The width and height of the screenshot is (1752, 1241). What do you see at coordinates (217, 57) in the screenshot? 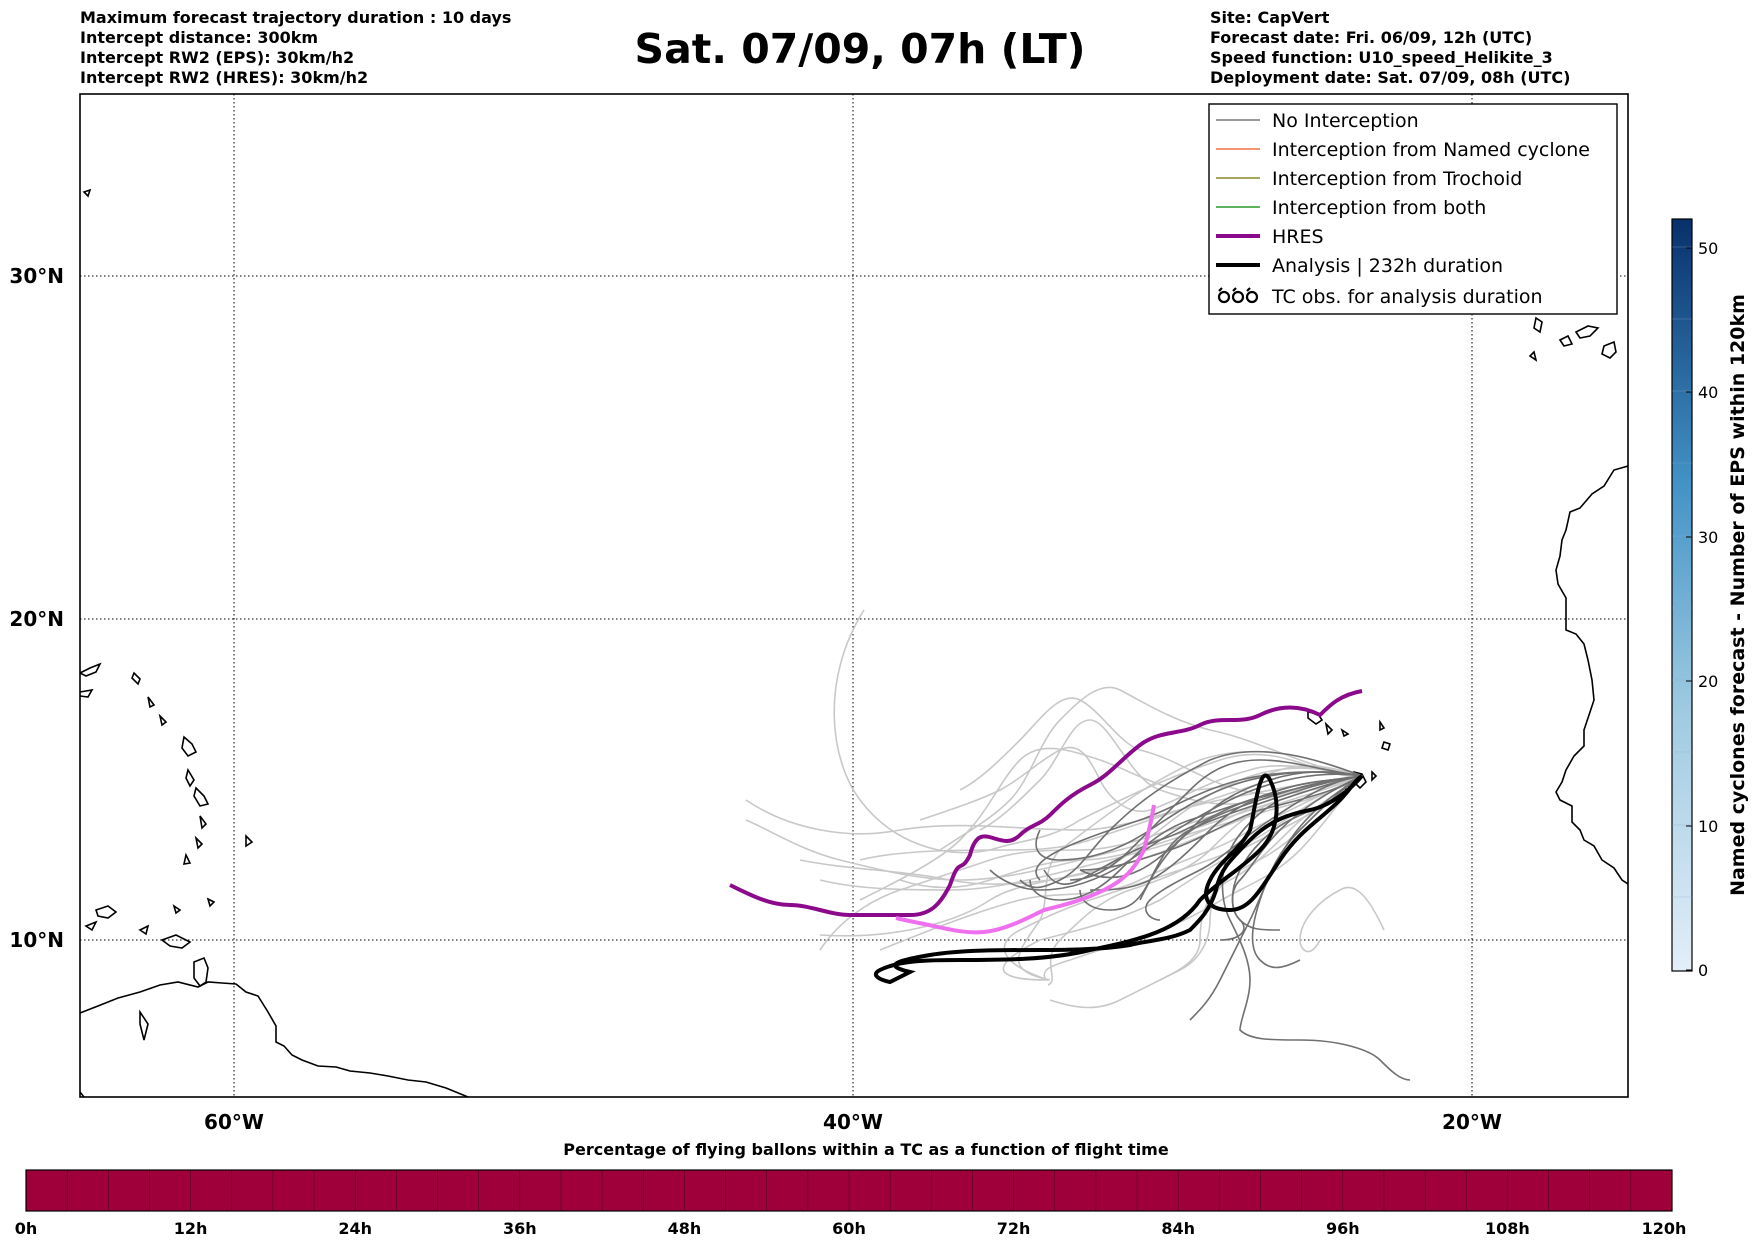
I see `info-line: Intercept RW2 (EPS): 30km/h2` at bounding box center [217, 57].